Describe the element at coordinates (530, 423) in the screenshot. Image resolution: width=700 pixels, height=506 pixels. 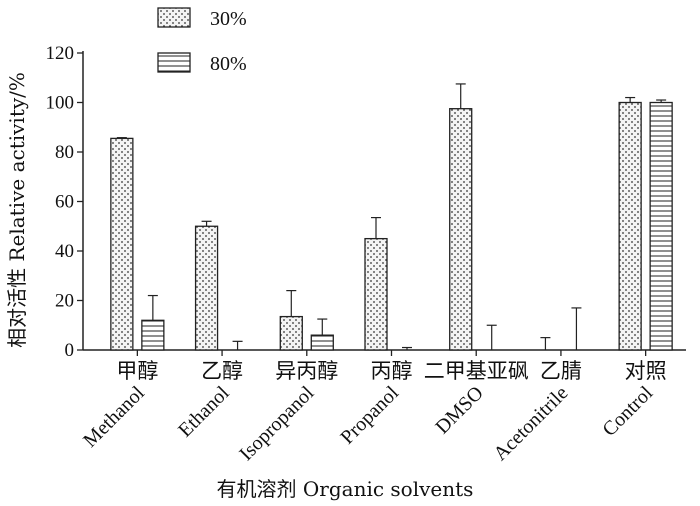
I see `category-label-en: Acetonitrile` at that location.